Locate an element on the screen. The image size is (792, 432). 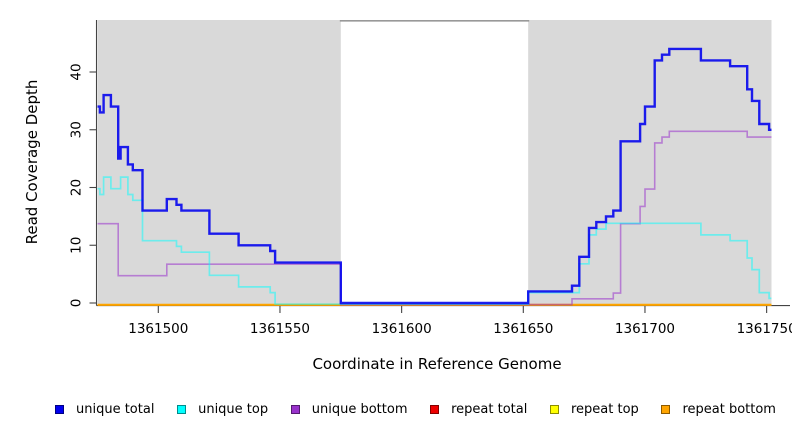
legend-item-unique-bottom: unique bottom is located at coordinates (349, 409).